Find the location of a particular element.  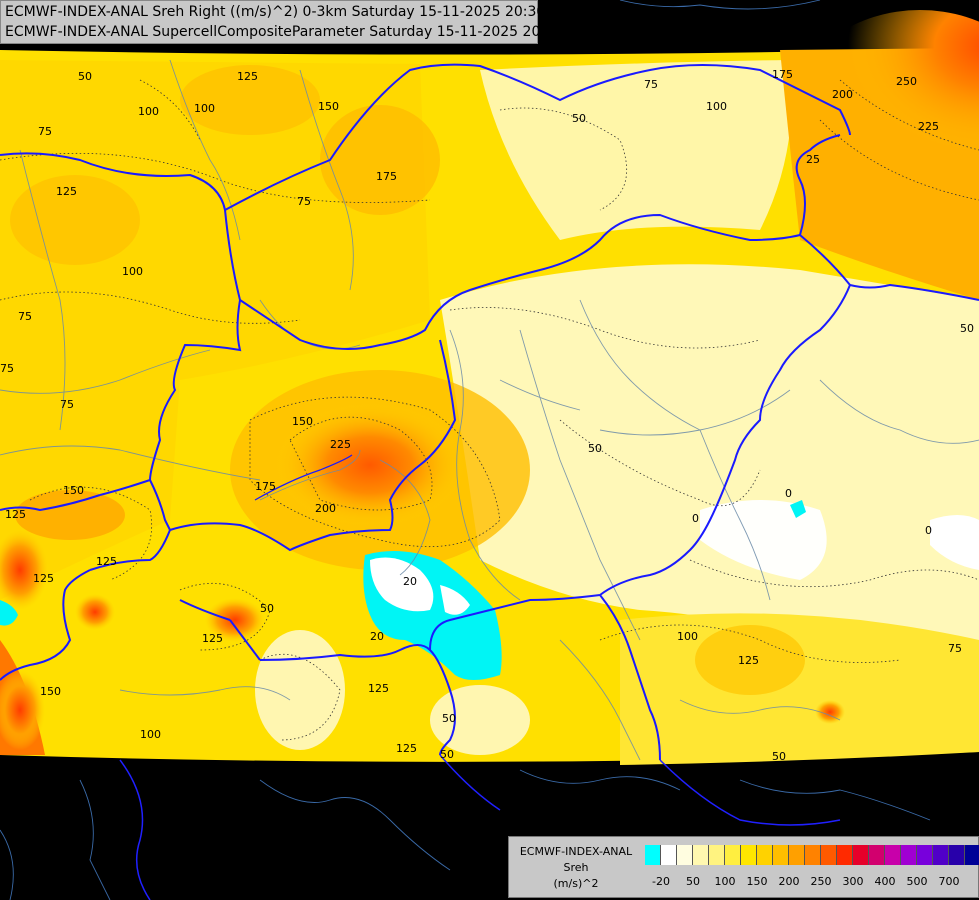

field-southeast is located at coordinates (799, 689).